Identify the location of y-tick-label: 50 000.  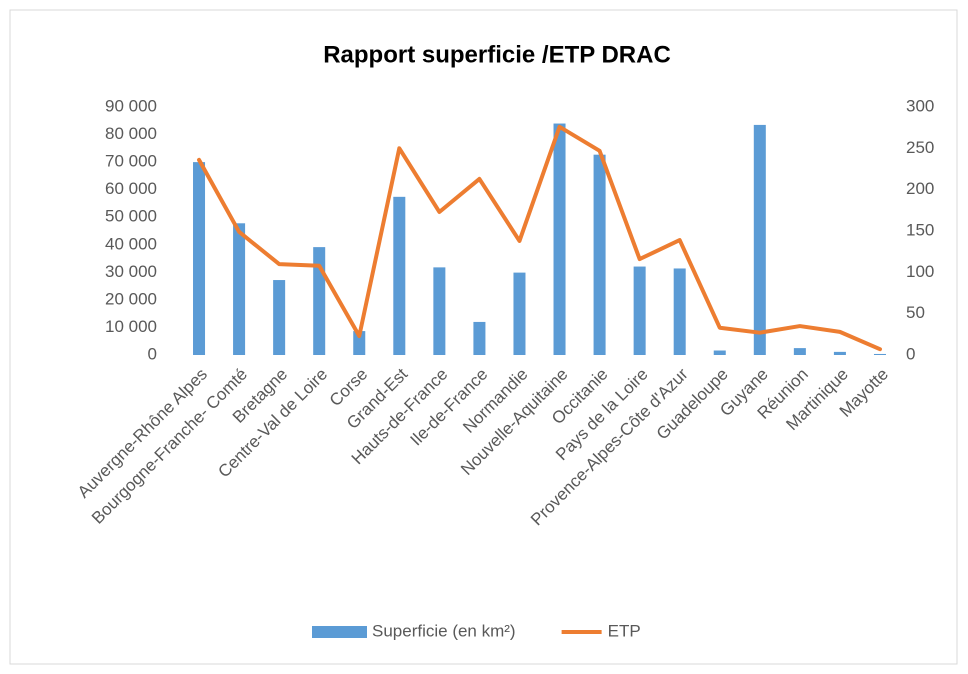
(131, 216).